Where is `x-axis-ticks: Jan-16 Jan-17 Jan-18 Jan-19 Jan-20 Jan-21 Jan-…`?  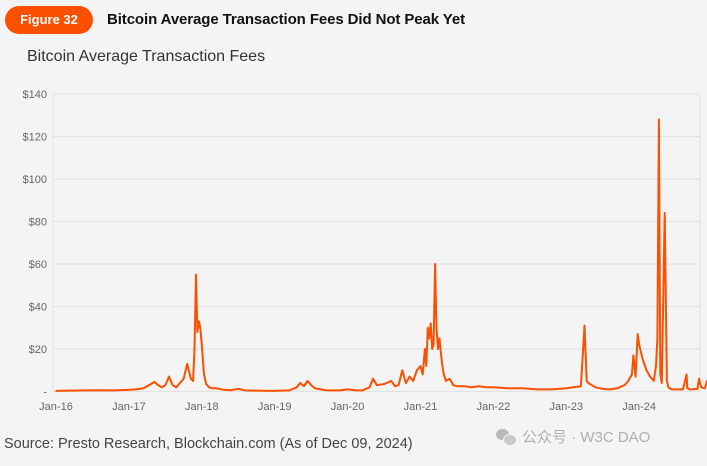
x-axis-ticks: Jan-16 Jan-17 Jan-18 Jan-19 Jan-20 Jan-21 Jan-… is located at coordinates (347, 407).